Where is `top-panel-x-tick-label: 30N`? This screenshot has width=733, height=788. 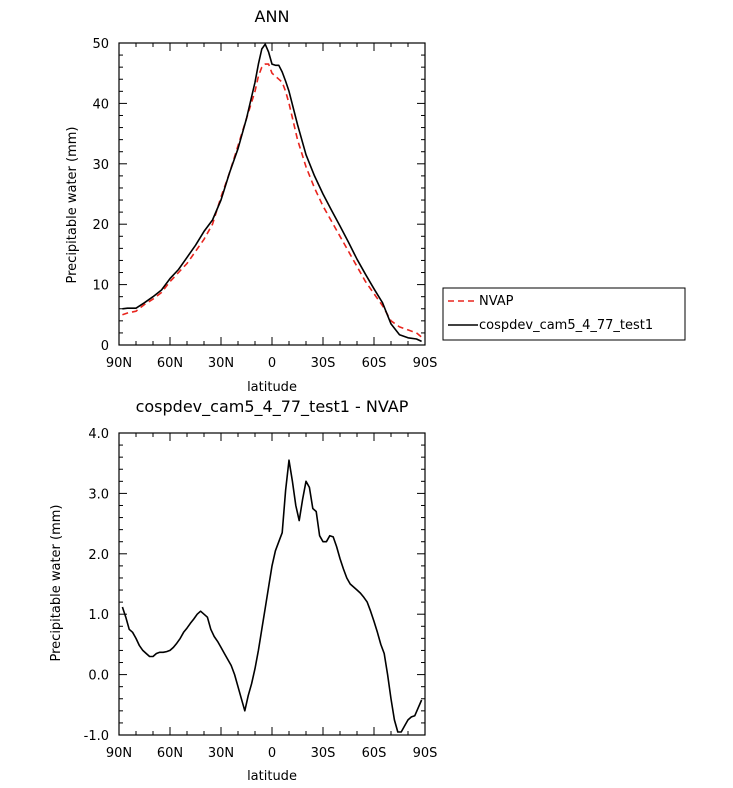
top-panel-x-tick-label: 30N is located at coordinates (221, 363).